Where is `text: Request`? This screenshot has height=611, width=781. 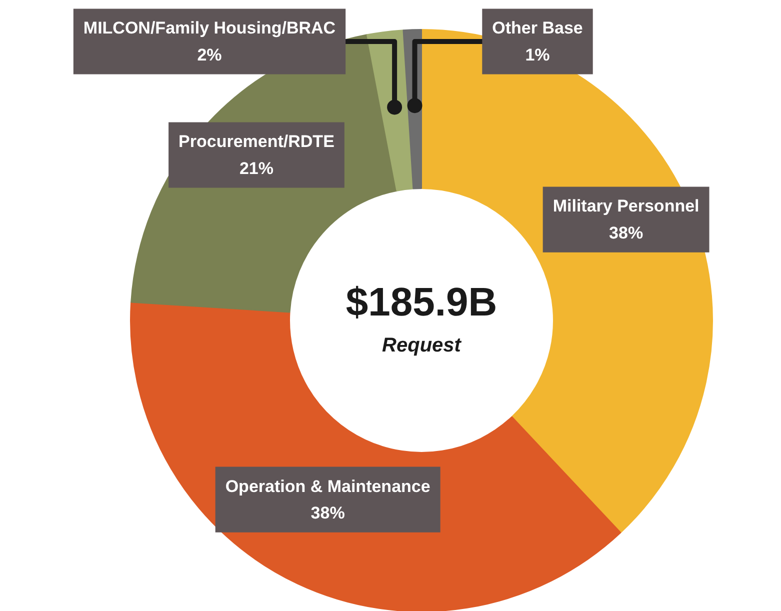
text: Request is located at coordinates (422, 345).